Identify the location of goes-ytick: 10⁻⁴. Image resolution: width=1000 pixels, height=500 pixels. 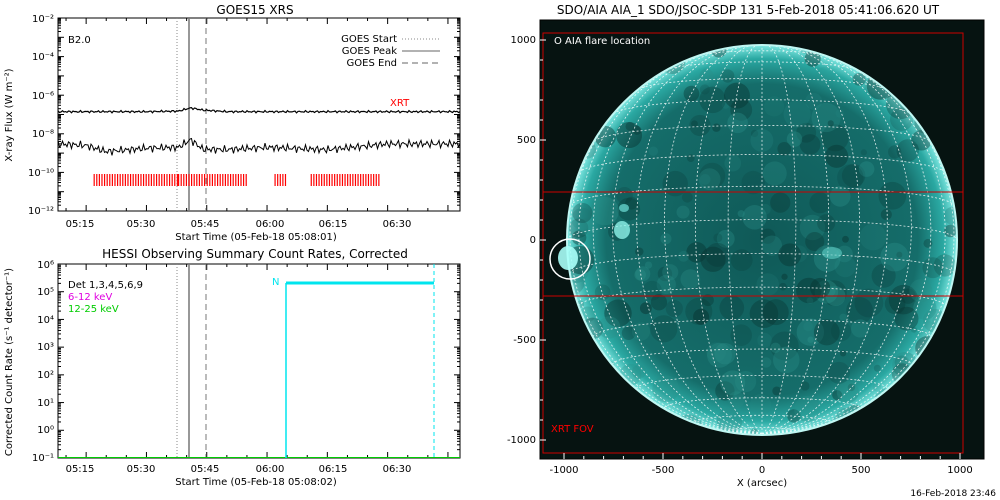
(43, 57).